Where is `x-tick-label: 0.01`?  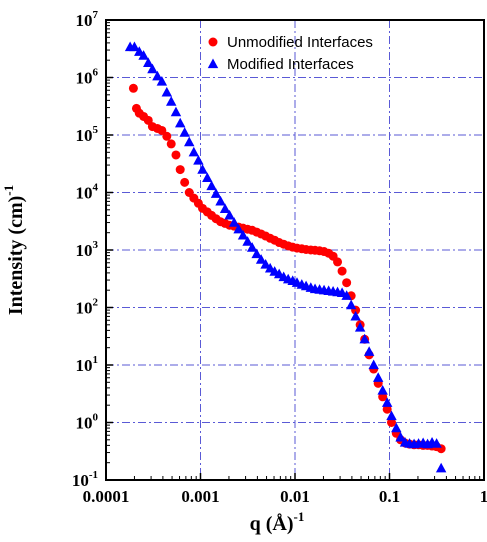 x-tick-label: 0.01 is located at coordinates (295, 496).